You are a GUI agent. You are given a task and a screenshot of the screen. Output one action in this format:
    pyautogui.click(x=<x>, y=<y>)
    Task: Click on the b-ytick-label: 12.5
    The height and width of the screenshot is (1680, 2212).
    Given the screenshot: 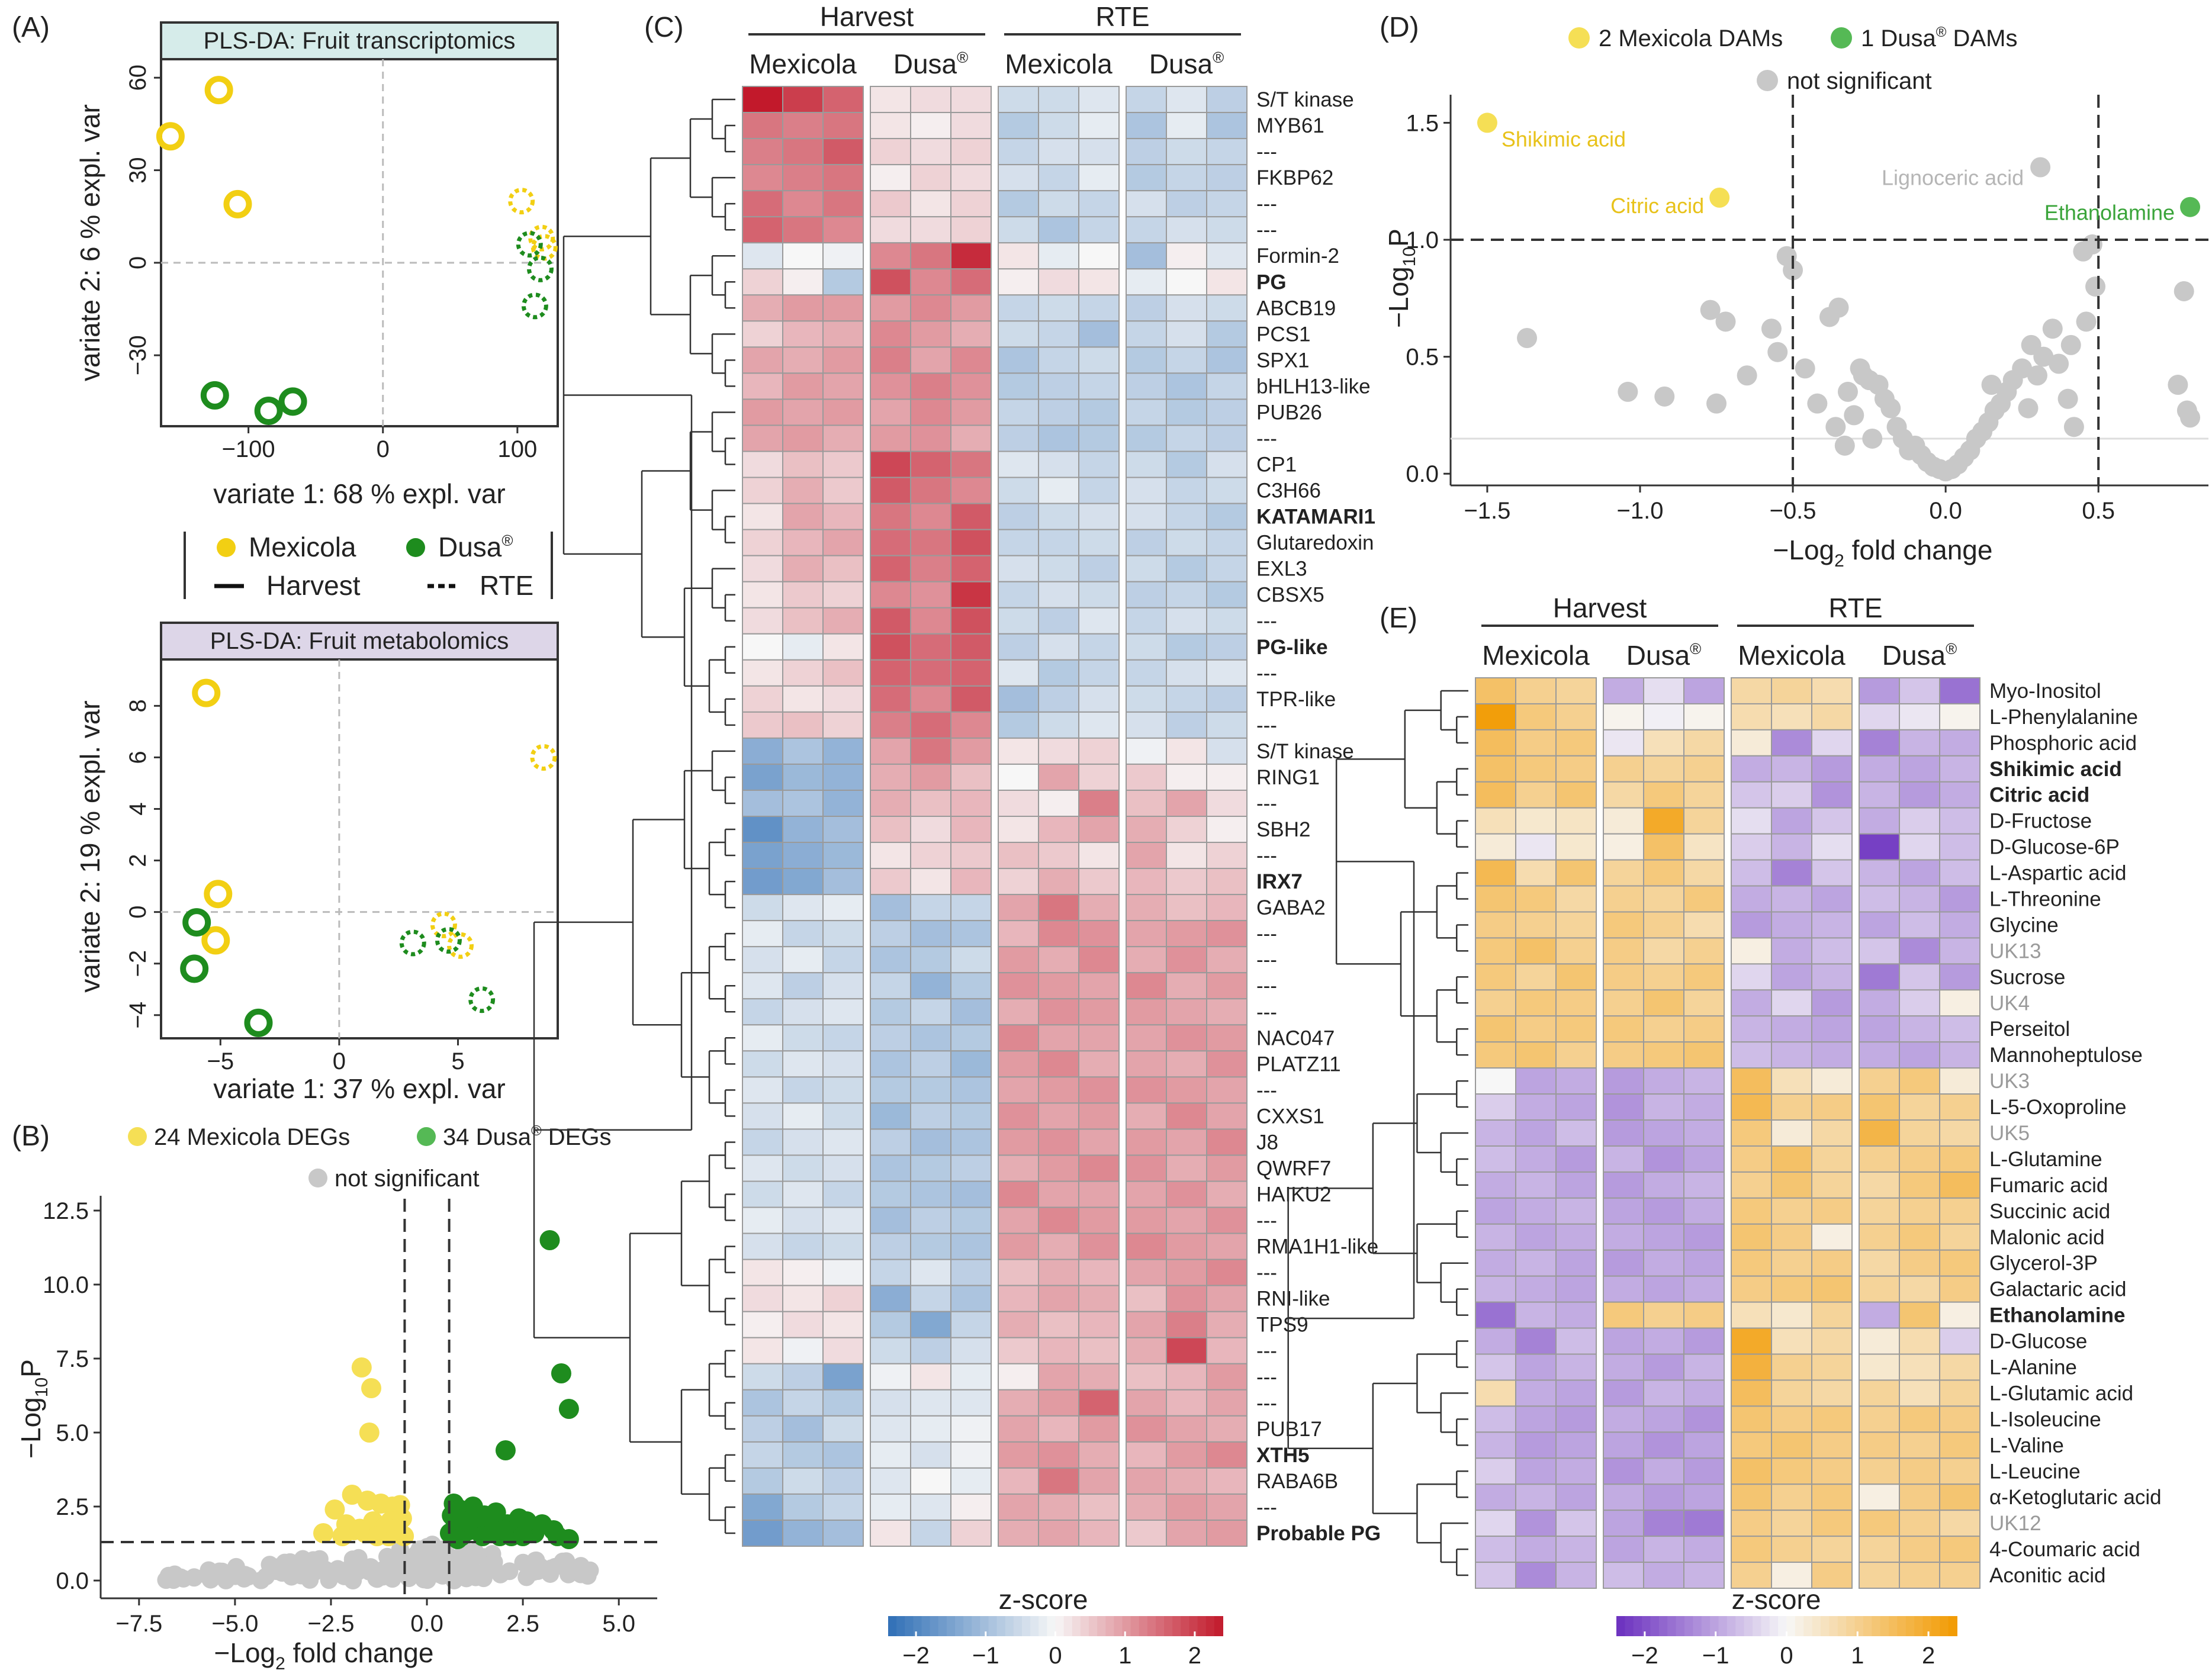 What is the action you would take?
    pyautogui.click(x=66, y=1211)
    